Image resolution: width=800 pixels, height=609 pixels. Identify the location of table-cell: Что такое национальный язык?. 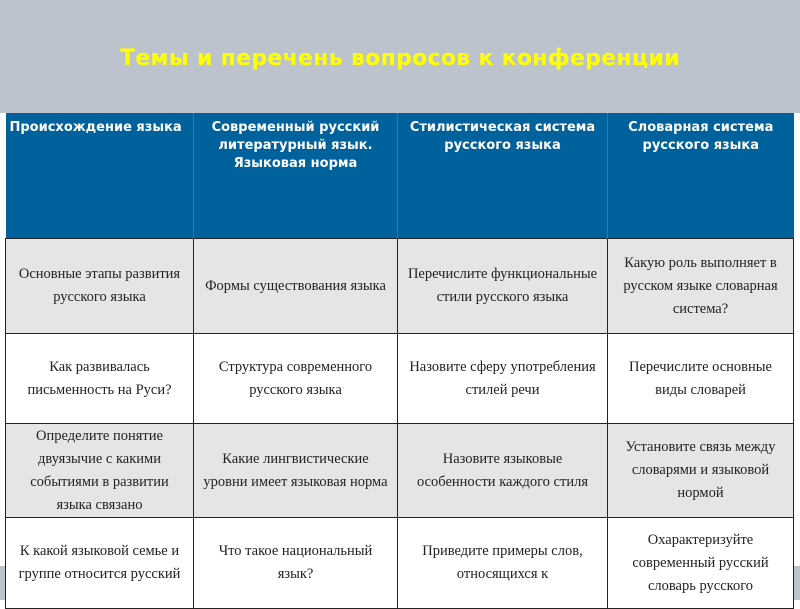
(295, 563).